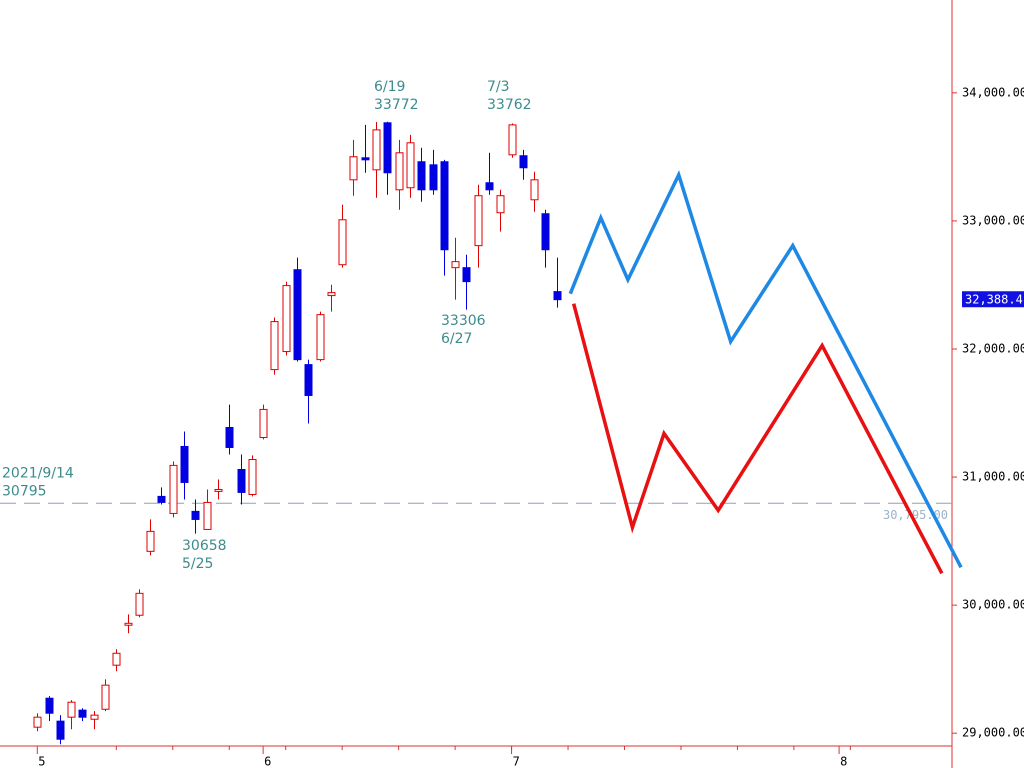  I want to click on x-tick-label: 6, so click(267, 761).